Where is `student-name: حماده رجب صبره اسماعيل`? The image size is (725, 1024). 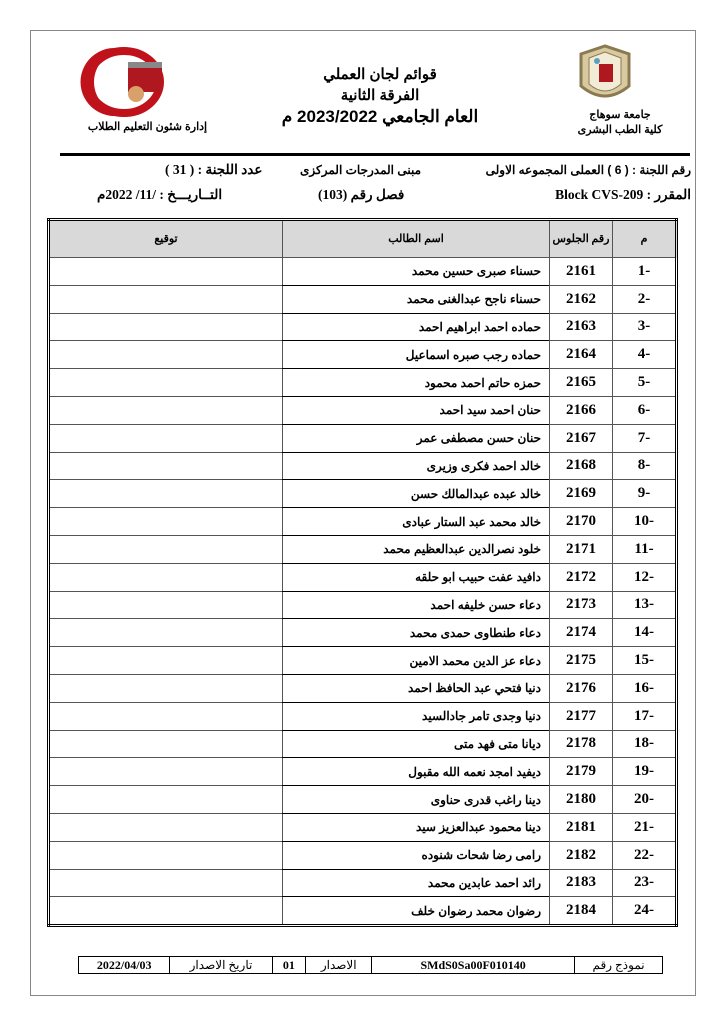 student-name: حماده رجب صبره اسماعيل is located at coordinates (416, 355).